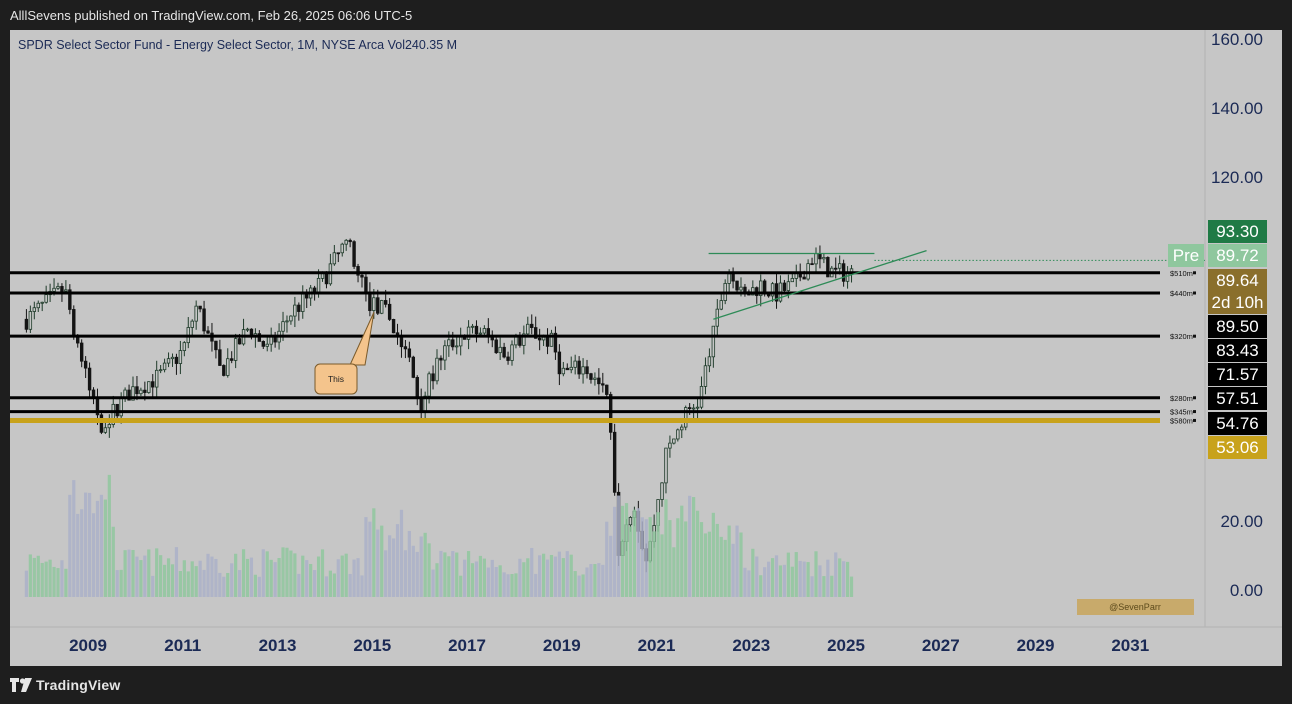  What do you see at coordinates (1237, 108) in the screenshot?
I see `y-tick-label: 140.00` at bounding box center [1237, 108].